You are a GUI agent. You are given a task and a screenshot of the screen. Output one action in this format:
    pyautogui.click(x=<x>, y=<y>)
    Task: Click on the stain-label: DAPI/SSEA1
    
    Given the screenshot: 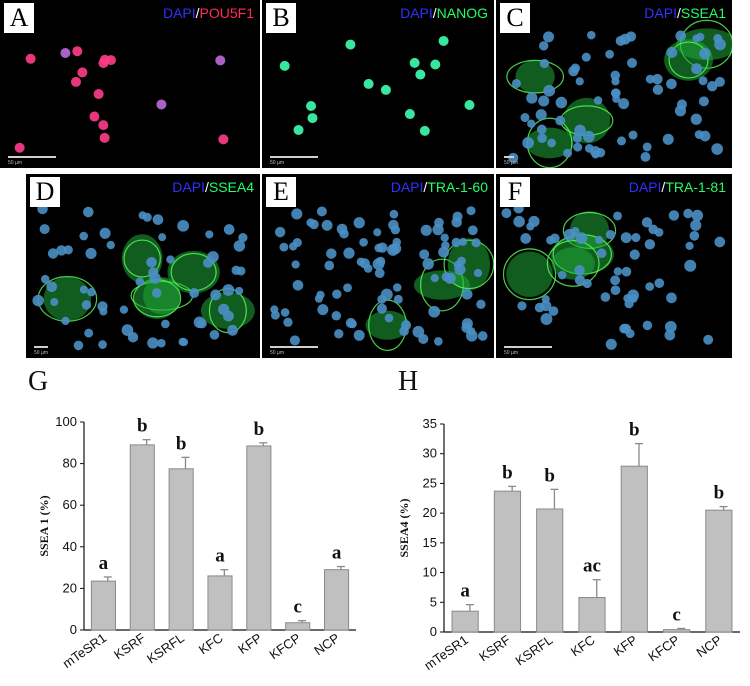 What is the action you would take?
    pyautogui.click(x=685, y=13)
    